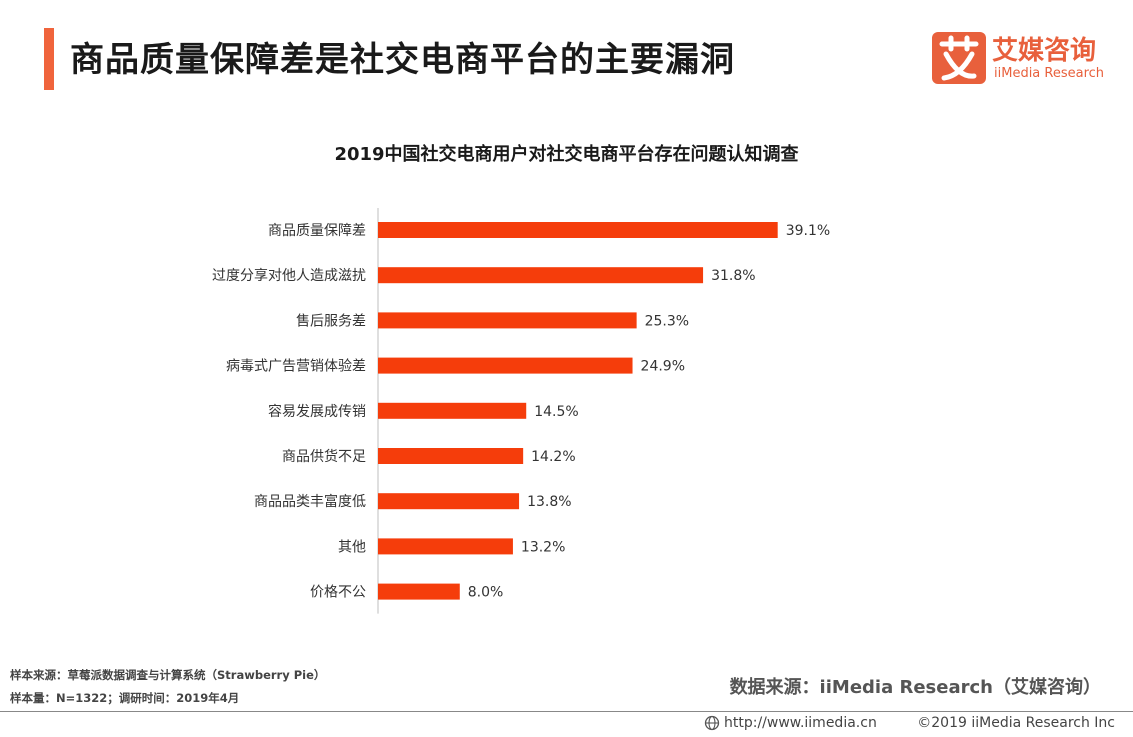 The width and height of the screenshot is (1133, 737). I want to click on footer-url: http://www.iimedia.cn, so click(790, 723).